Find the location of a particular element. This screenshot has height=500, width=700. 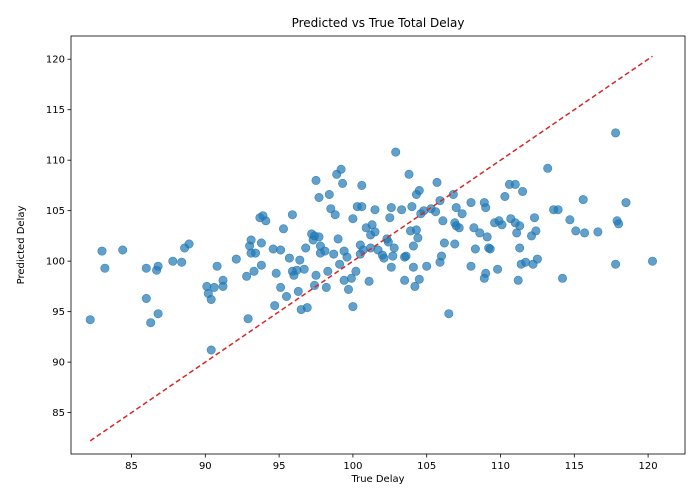

y-tick-label: 85 is located at coordinates (58, 413).